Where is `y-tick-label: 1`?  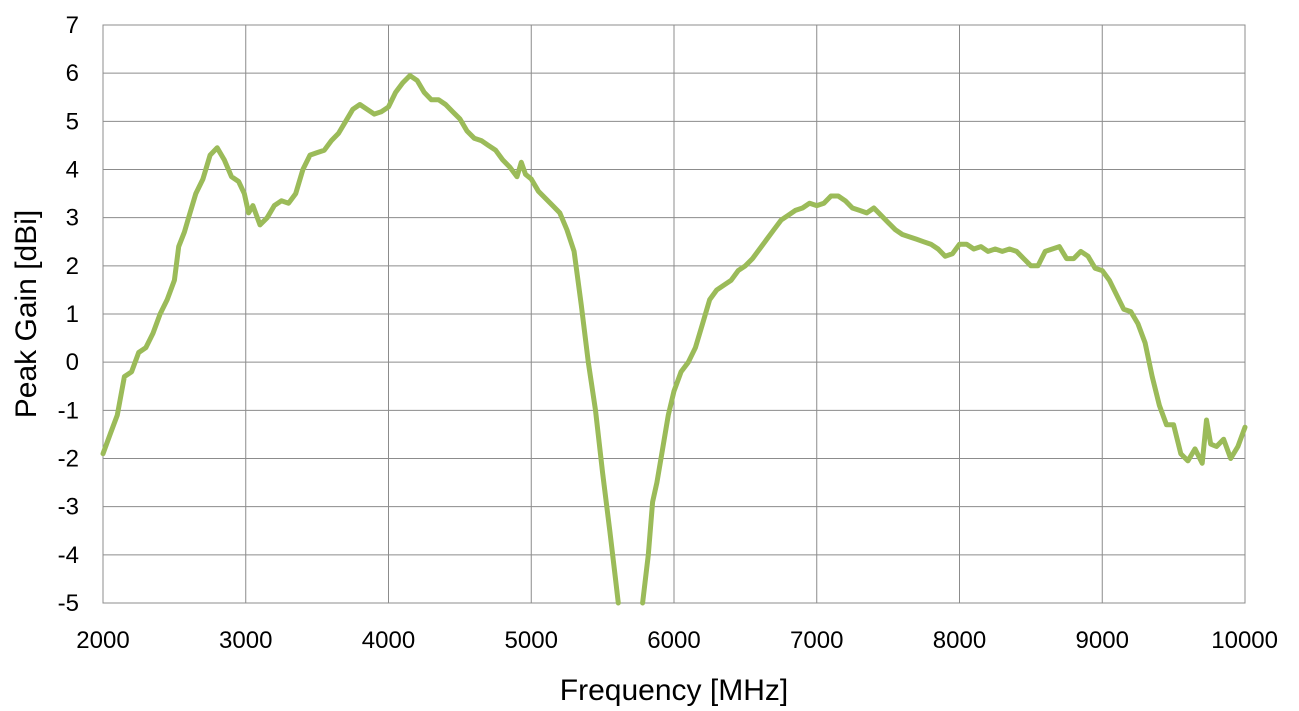
y-tick-label: 1 is located at coordinates (72, 314).